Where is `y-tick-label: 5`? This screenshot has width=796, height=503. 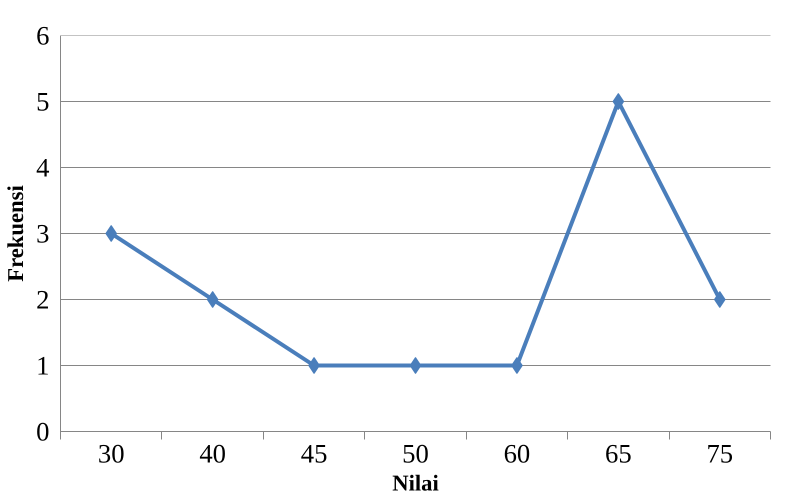
y-tick-label: 5 is located at coordinates (43, 101).